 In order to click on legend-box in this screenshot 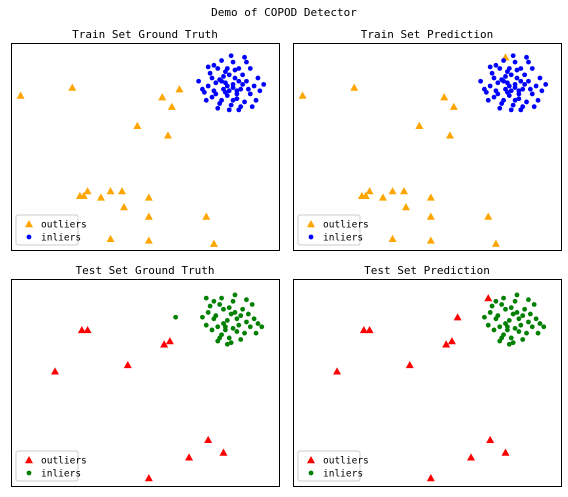, I will do `click(329, 466)`.